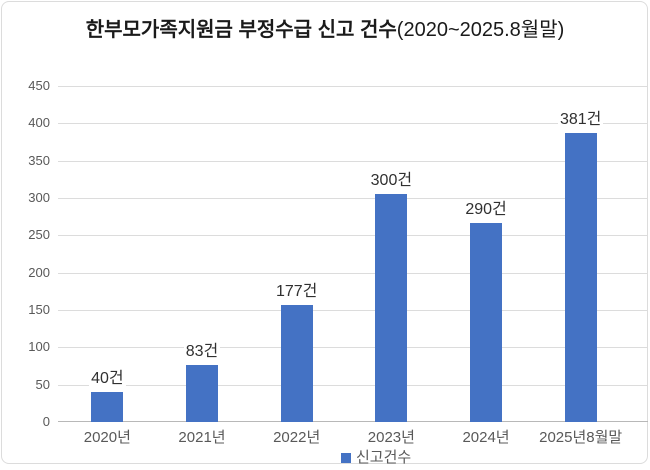  Describe the element at coordinates (480, 30) in the screenshot. I see `chart-title-period: (2020~2025.8월말)` at that location.